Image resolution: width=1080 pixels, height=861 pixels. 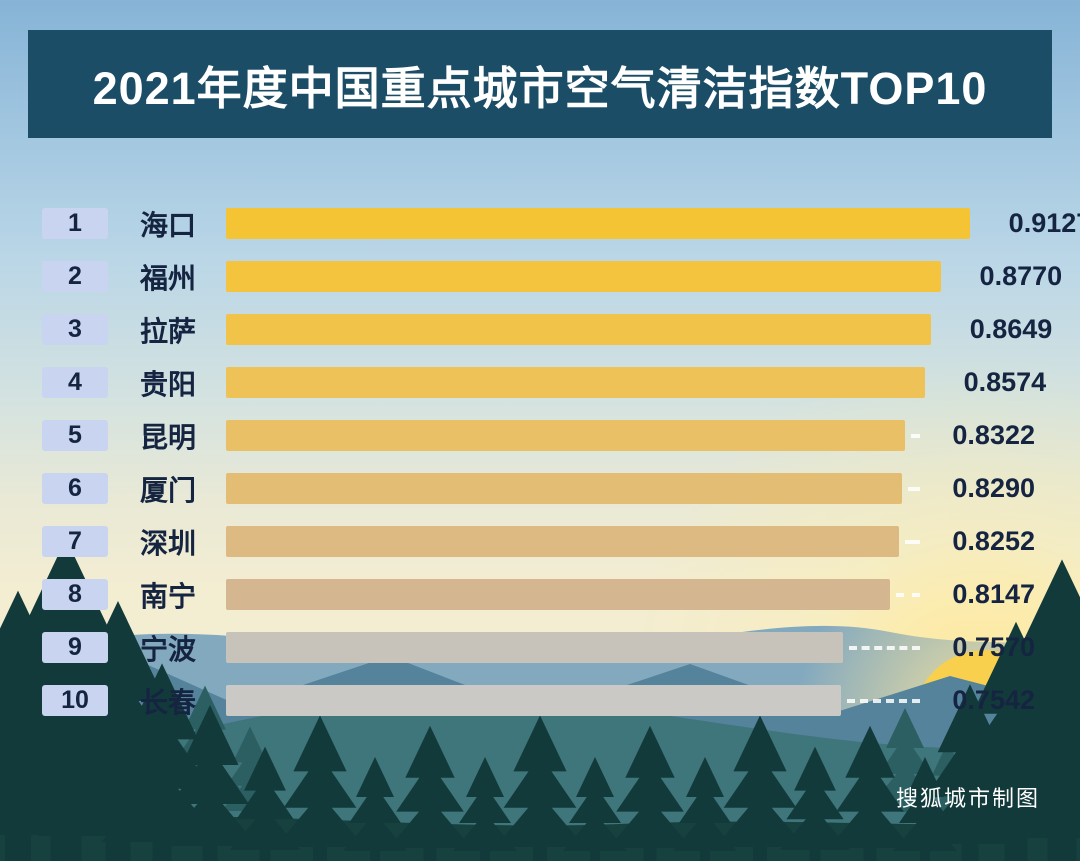 I want to click on value-label: 0.8147, so click(x=993, y=594).